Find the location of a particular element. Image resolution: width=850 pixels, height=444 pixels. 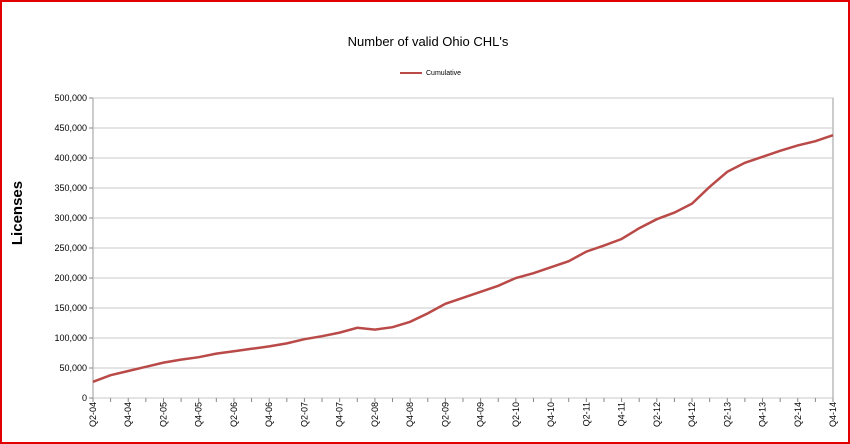

x-tick-label: Q2-06 is located at coordinates (234, 414).